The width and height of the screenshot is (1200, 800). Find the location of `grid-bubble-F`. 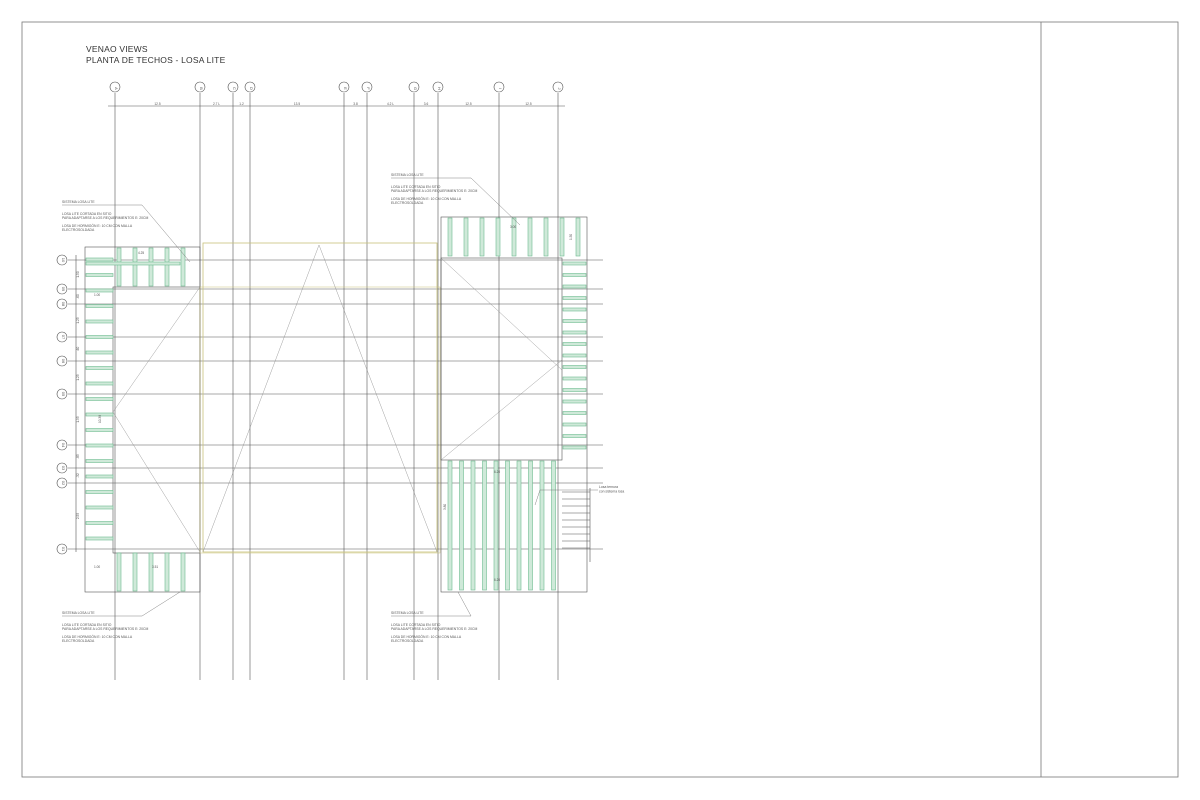

grid-bubble-F is located at coordinates (367, 87).